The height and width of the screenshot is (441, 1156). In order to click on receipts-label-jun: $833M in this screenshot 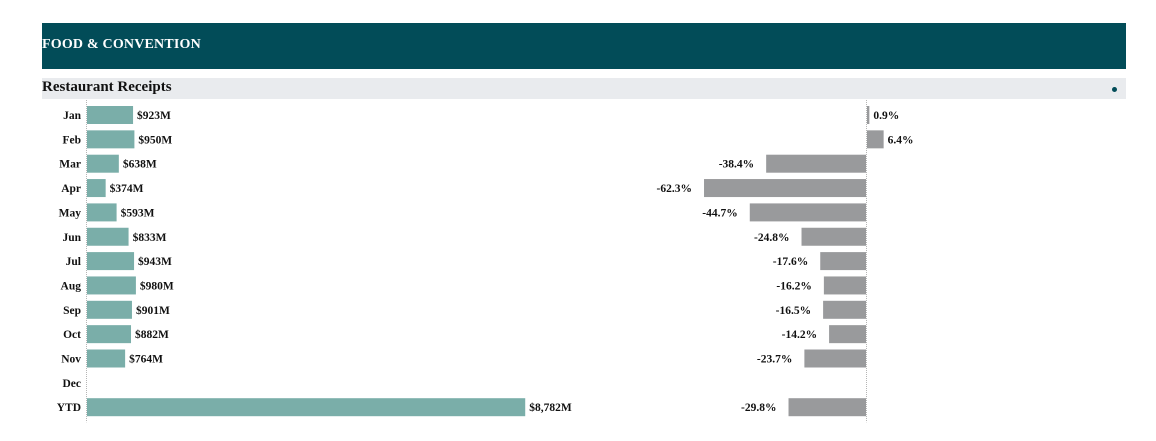, I will do `click(150, 237)`.